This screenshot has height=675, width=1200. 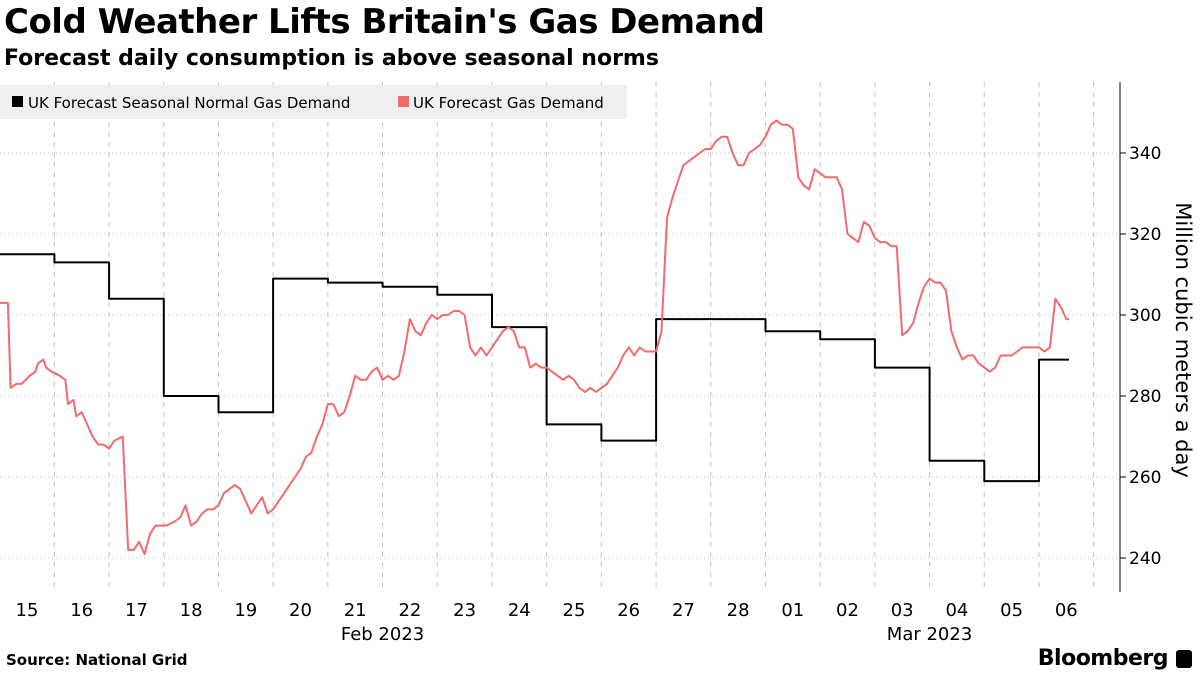 What do you see at coordinates (382, 634) in the screenshot?
I see `x-month-label: Feb 2023` at bounding box center [382, 634].